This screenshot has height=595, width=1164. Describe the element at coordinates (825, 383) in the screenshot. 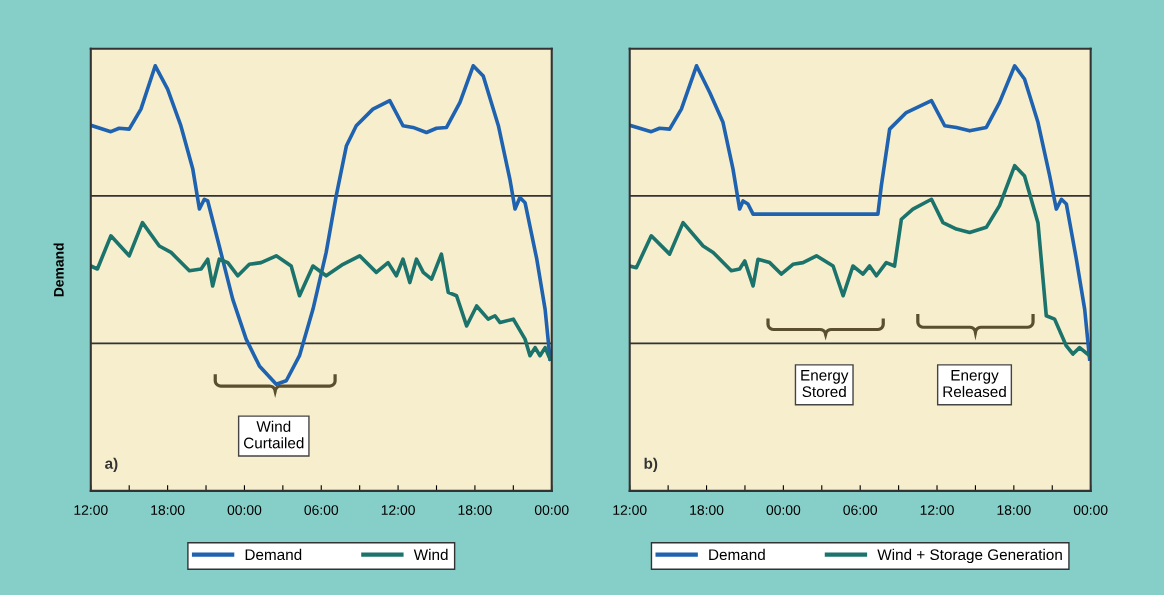

I see `annotation: Energy Stored` at that location.